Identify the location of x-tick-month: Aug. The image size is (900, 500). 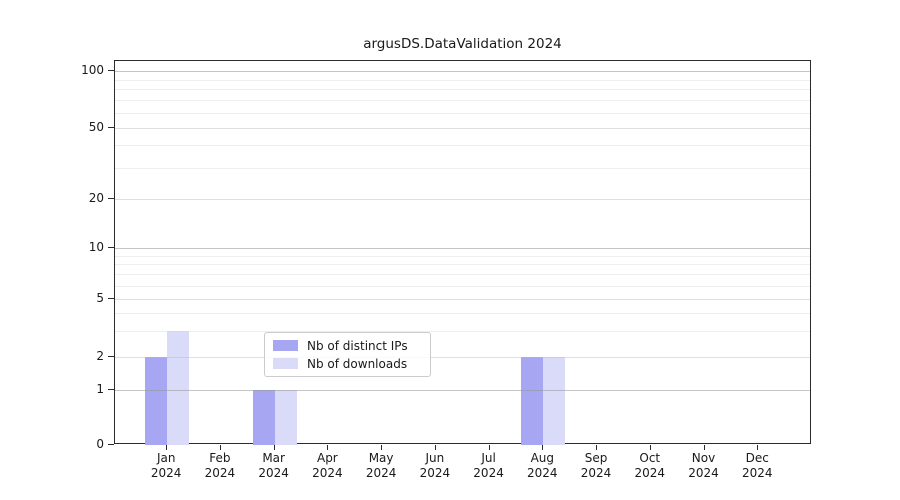
(542, 458).